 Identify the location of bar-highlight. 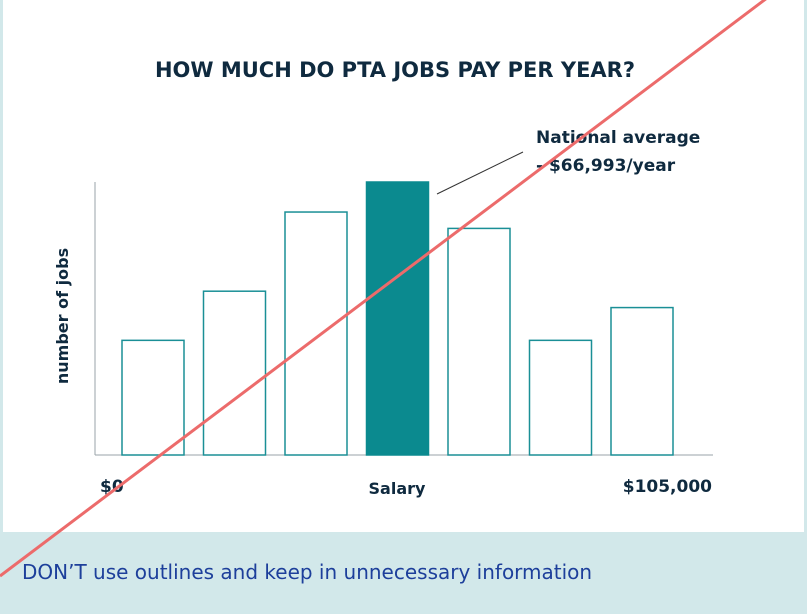
(397, 318).